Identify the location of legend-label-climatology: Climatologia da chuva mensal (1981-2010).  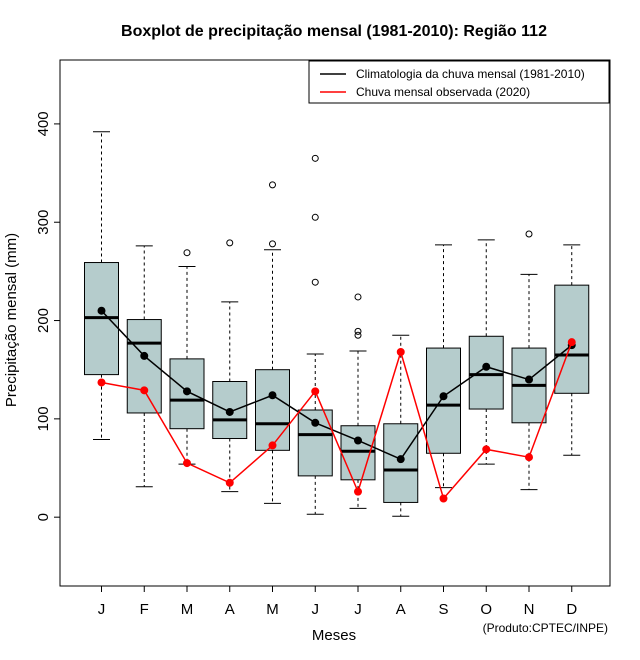
(470, 74).